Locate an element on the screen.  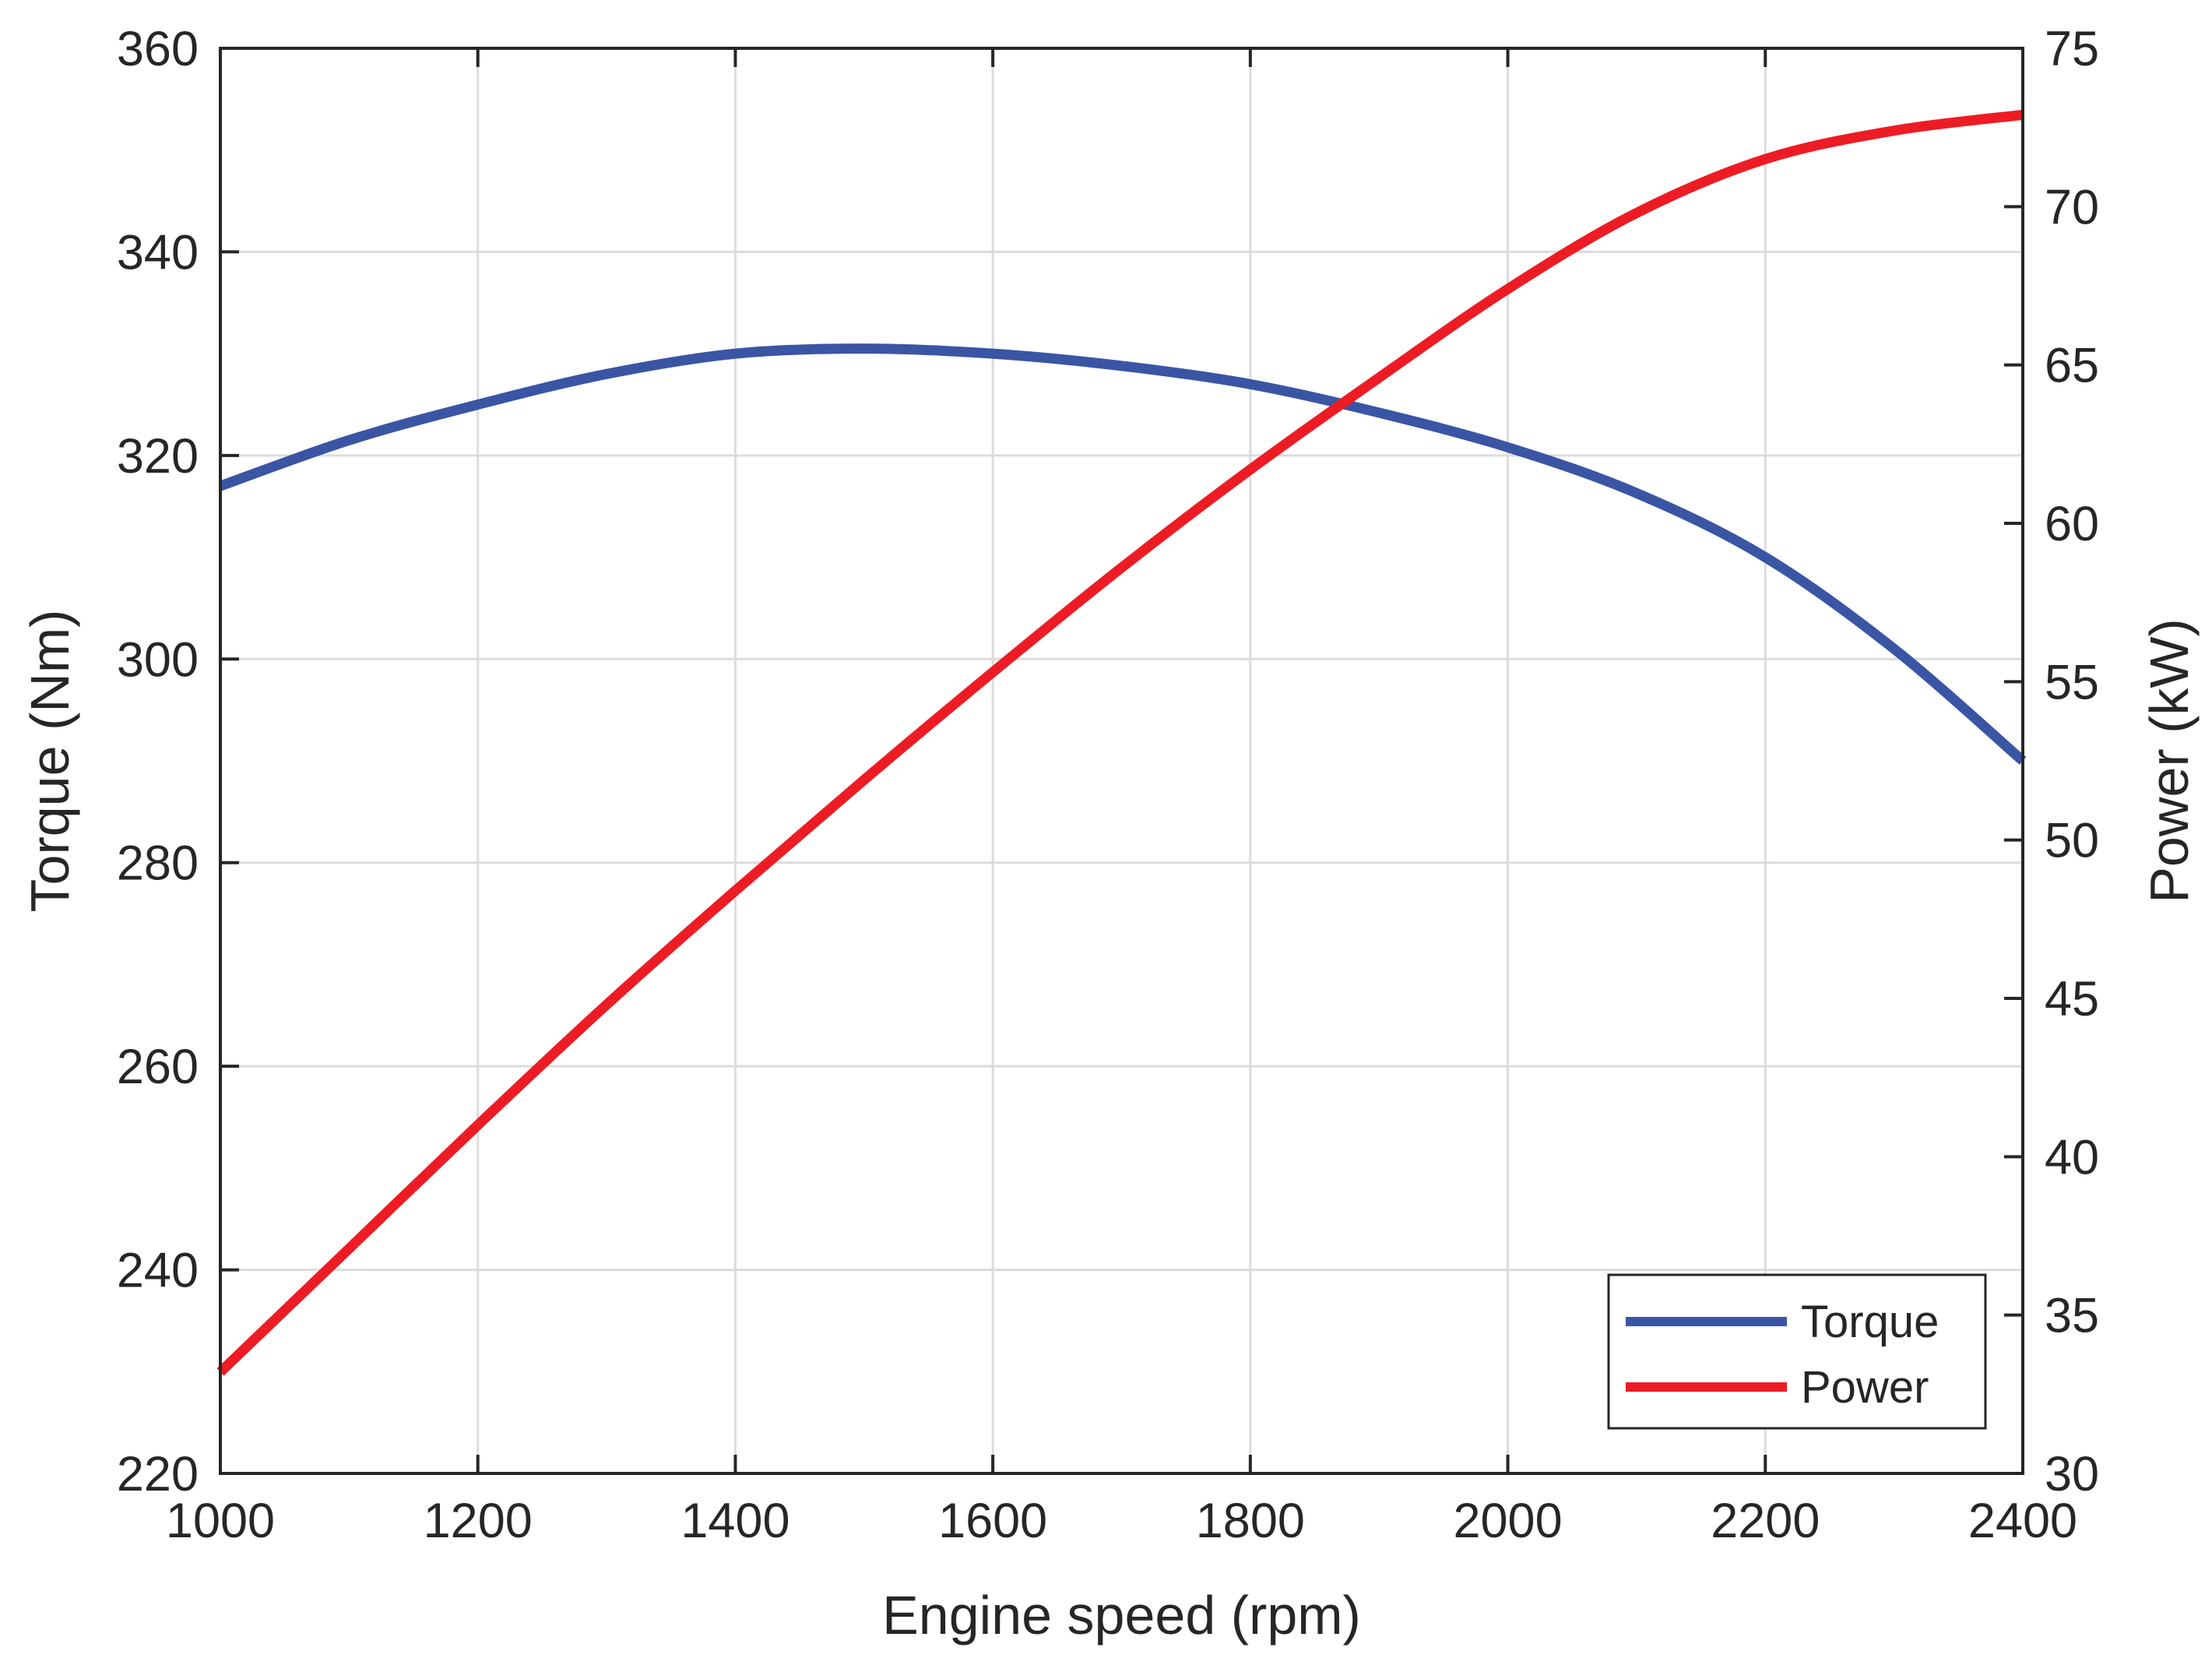
left-y-tick-label-240: 240 is located at coordinates (158, 1271).